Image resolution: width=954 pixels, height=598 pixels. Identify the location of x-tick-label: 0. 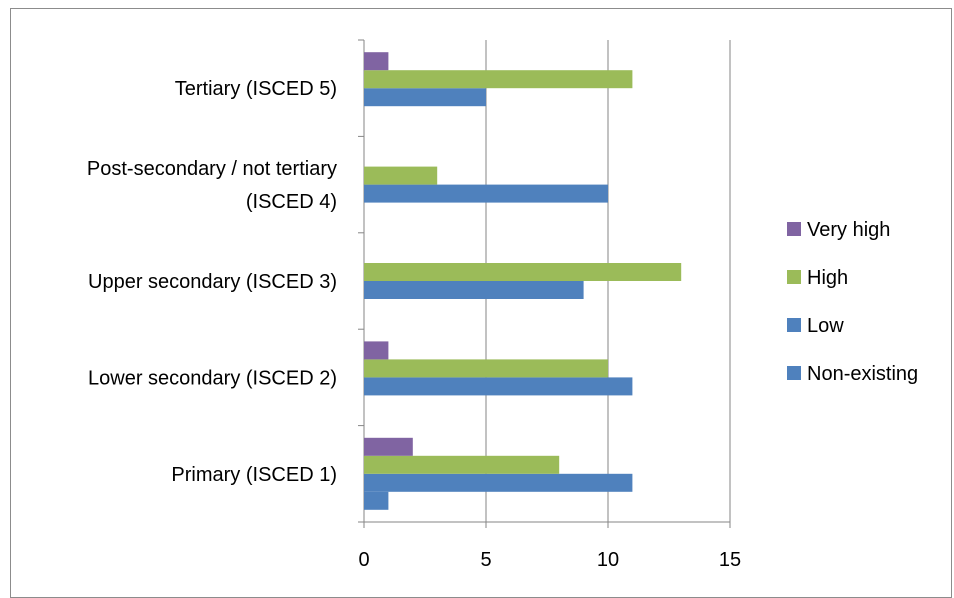
(363, 560).